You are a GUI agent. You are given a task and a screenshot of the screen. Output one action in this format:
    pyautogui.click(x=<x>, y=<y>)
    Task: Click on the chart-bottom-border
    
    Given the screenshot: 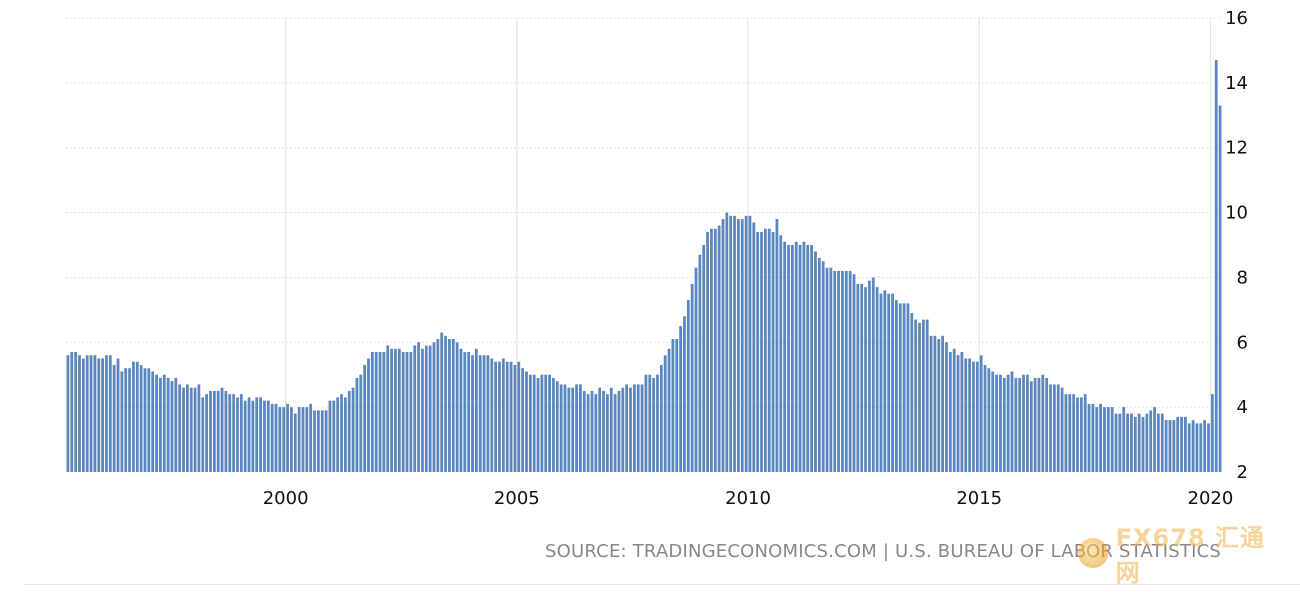 What is the action you would take?
    pyautogui.click(x=662, y=584)
    